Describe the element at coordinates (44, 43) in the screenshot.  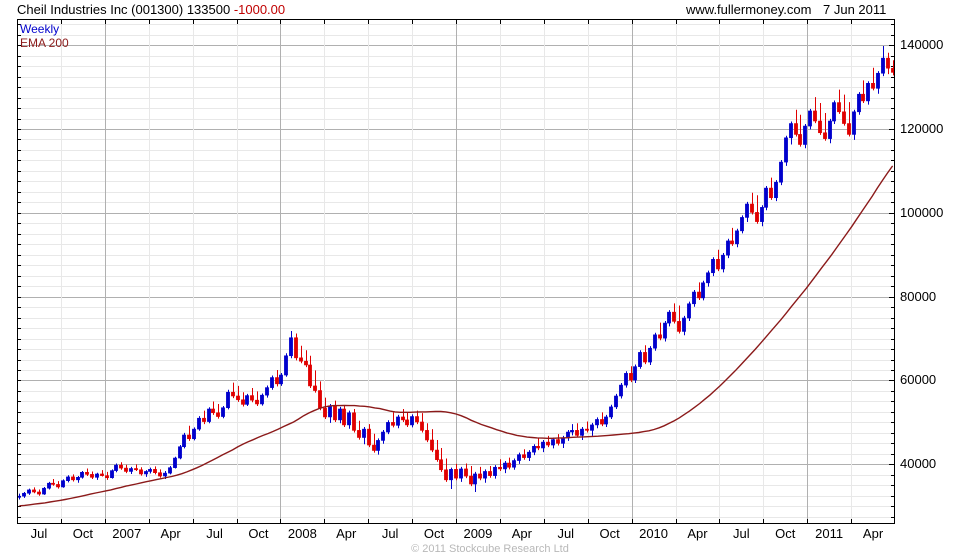
I see `legend-item-ema200: EMA 200` at that location.